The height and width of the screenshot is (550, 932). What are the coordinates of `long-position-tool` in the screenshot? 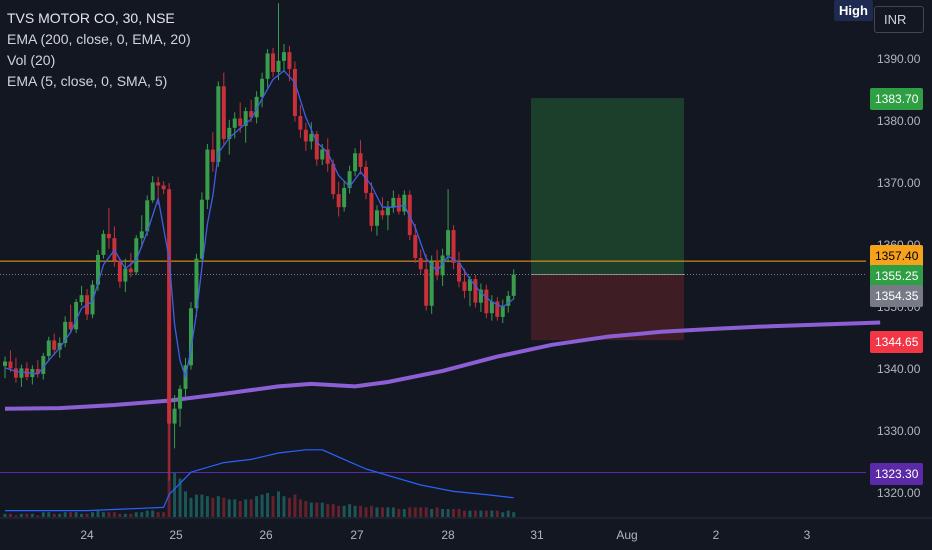 It's located at (607, 219).